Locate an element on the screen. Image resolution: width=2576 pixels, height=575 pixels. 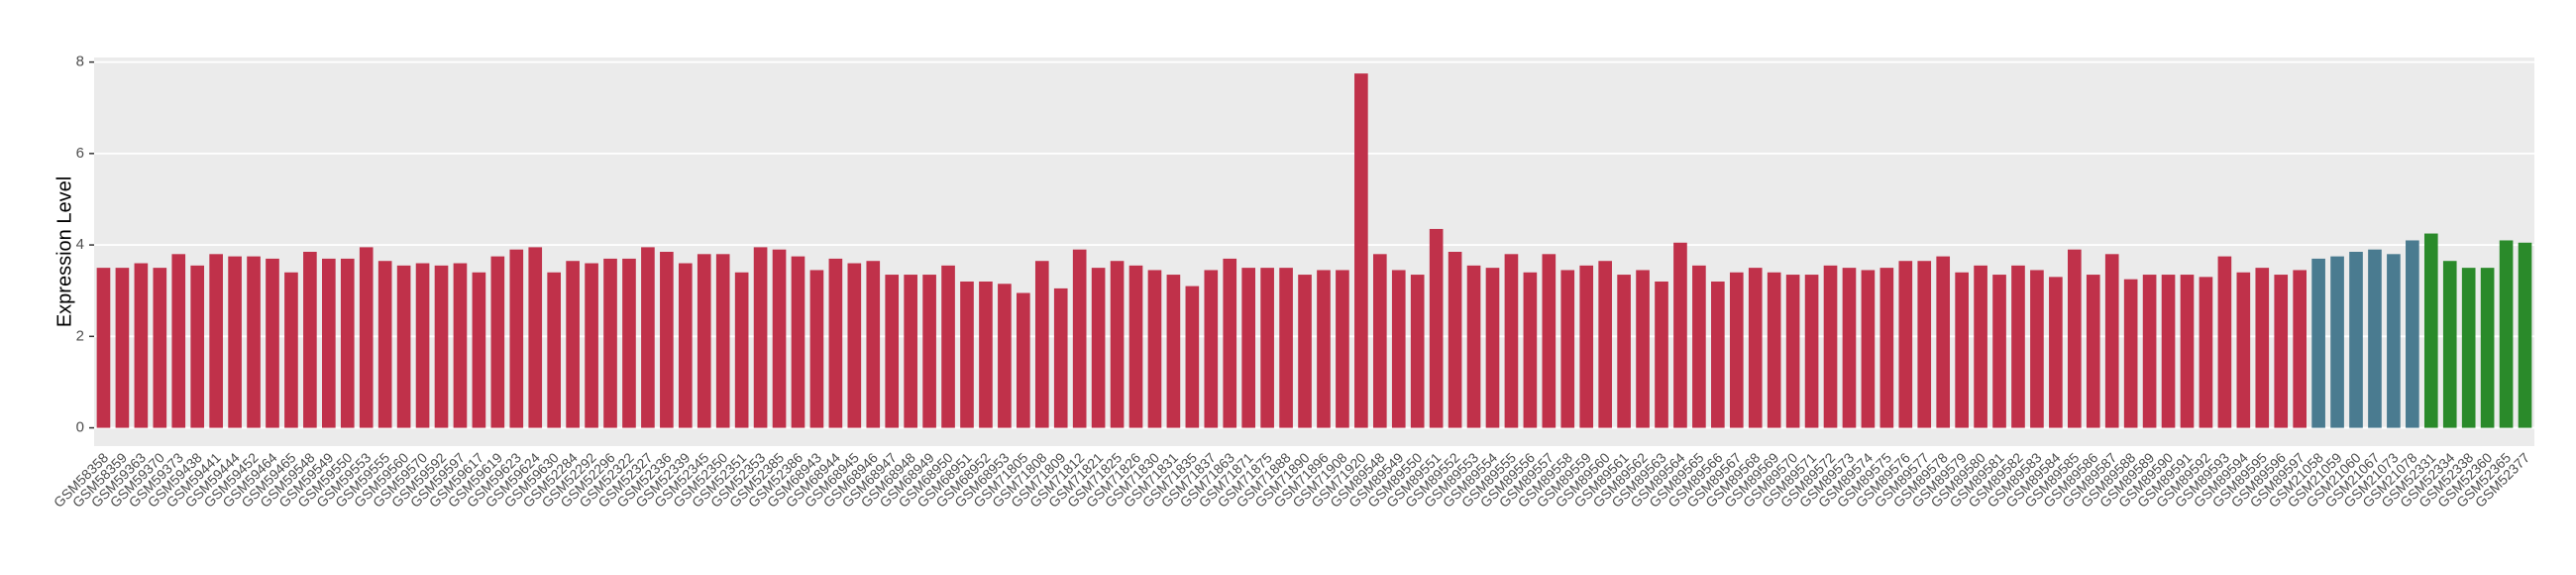
y-tick-label: 8 is located at coordinates (80, 62).